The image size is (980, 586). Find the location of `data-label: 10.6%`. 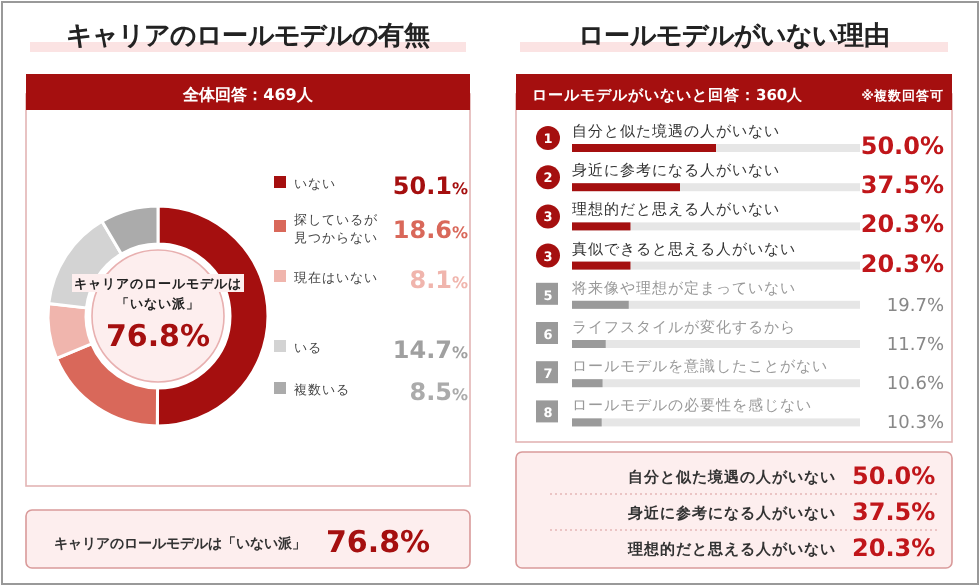

data-label: 10.6% is located at coordinates (915, 385).